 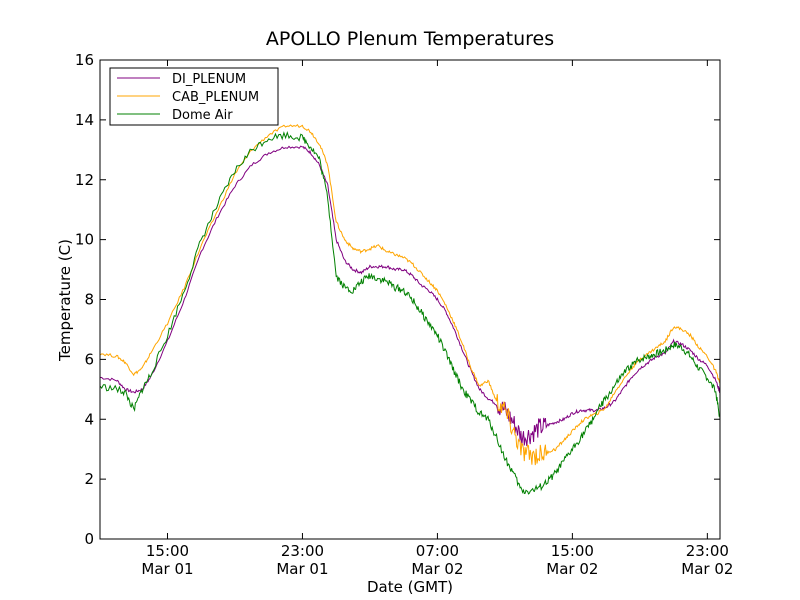 I want to click on legend-label: CAB_PLENUM, so click(x=215, y=97).